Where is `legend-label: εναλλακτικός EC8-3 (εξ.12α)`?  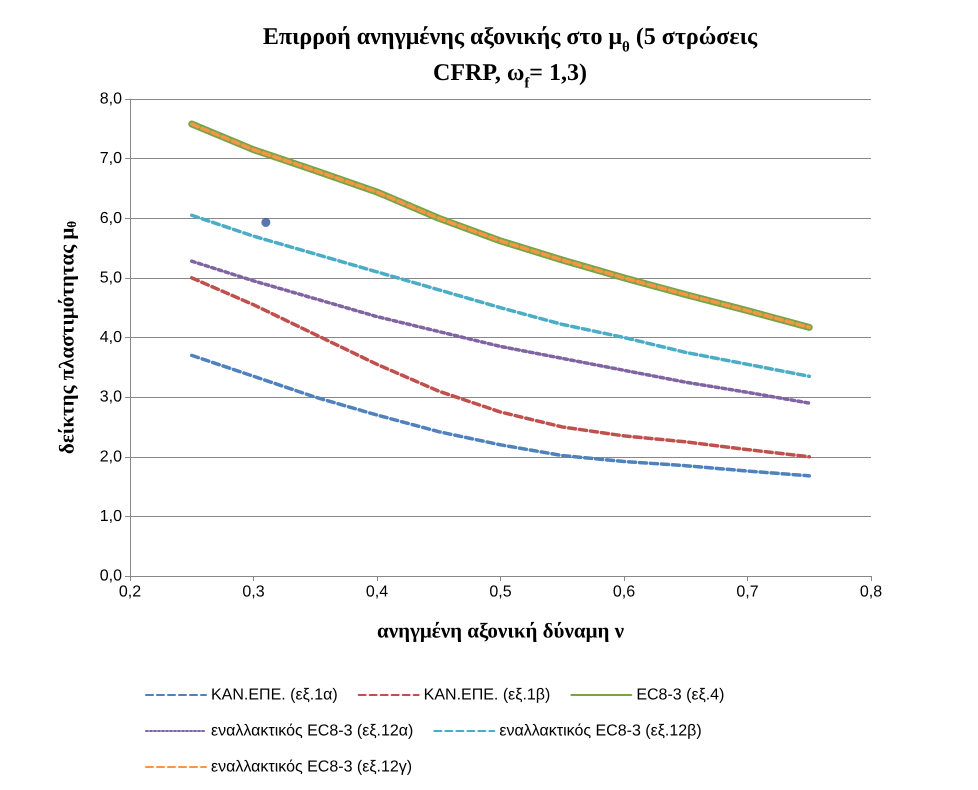 legend-label: εναλλακτικός EC8-3 (εξ.12α) is located at coordinates (312, 731).